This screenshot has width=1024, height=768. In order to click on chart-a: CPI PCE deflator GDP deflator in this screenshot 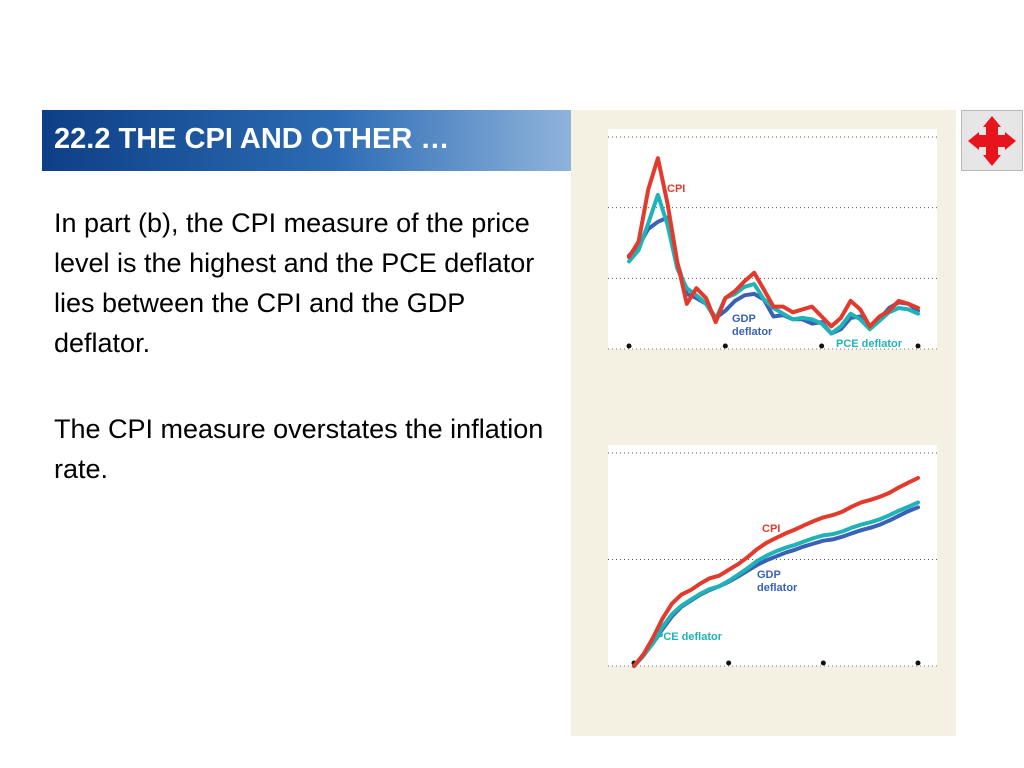, I will do `click(772, 239)`.